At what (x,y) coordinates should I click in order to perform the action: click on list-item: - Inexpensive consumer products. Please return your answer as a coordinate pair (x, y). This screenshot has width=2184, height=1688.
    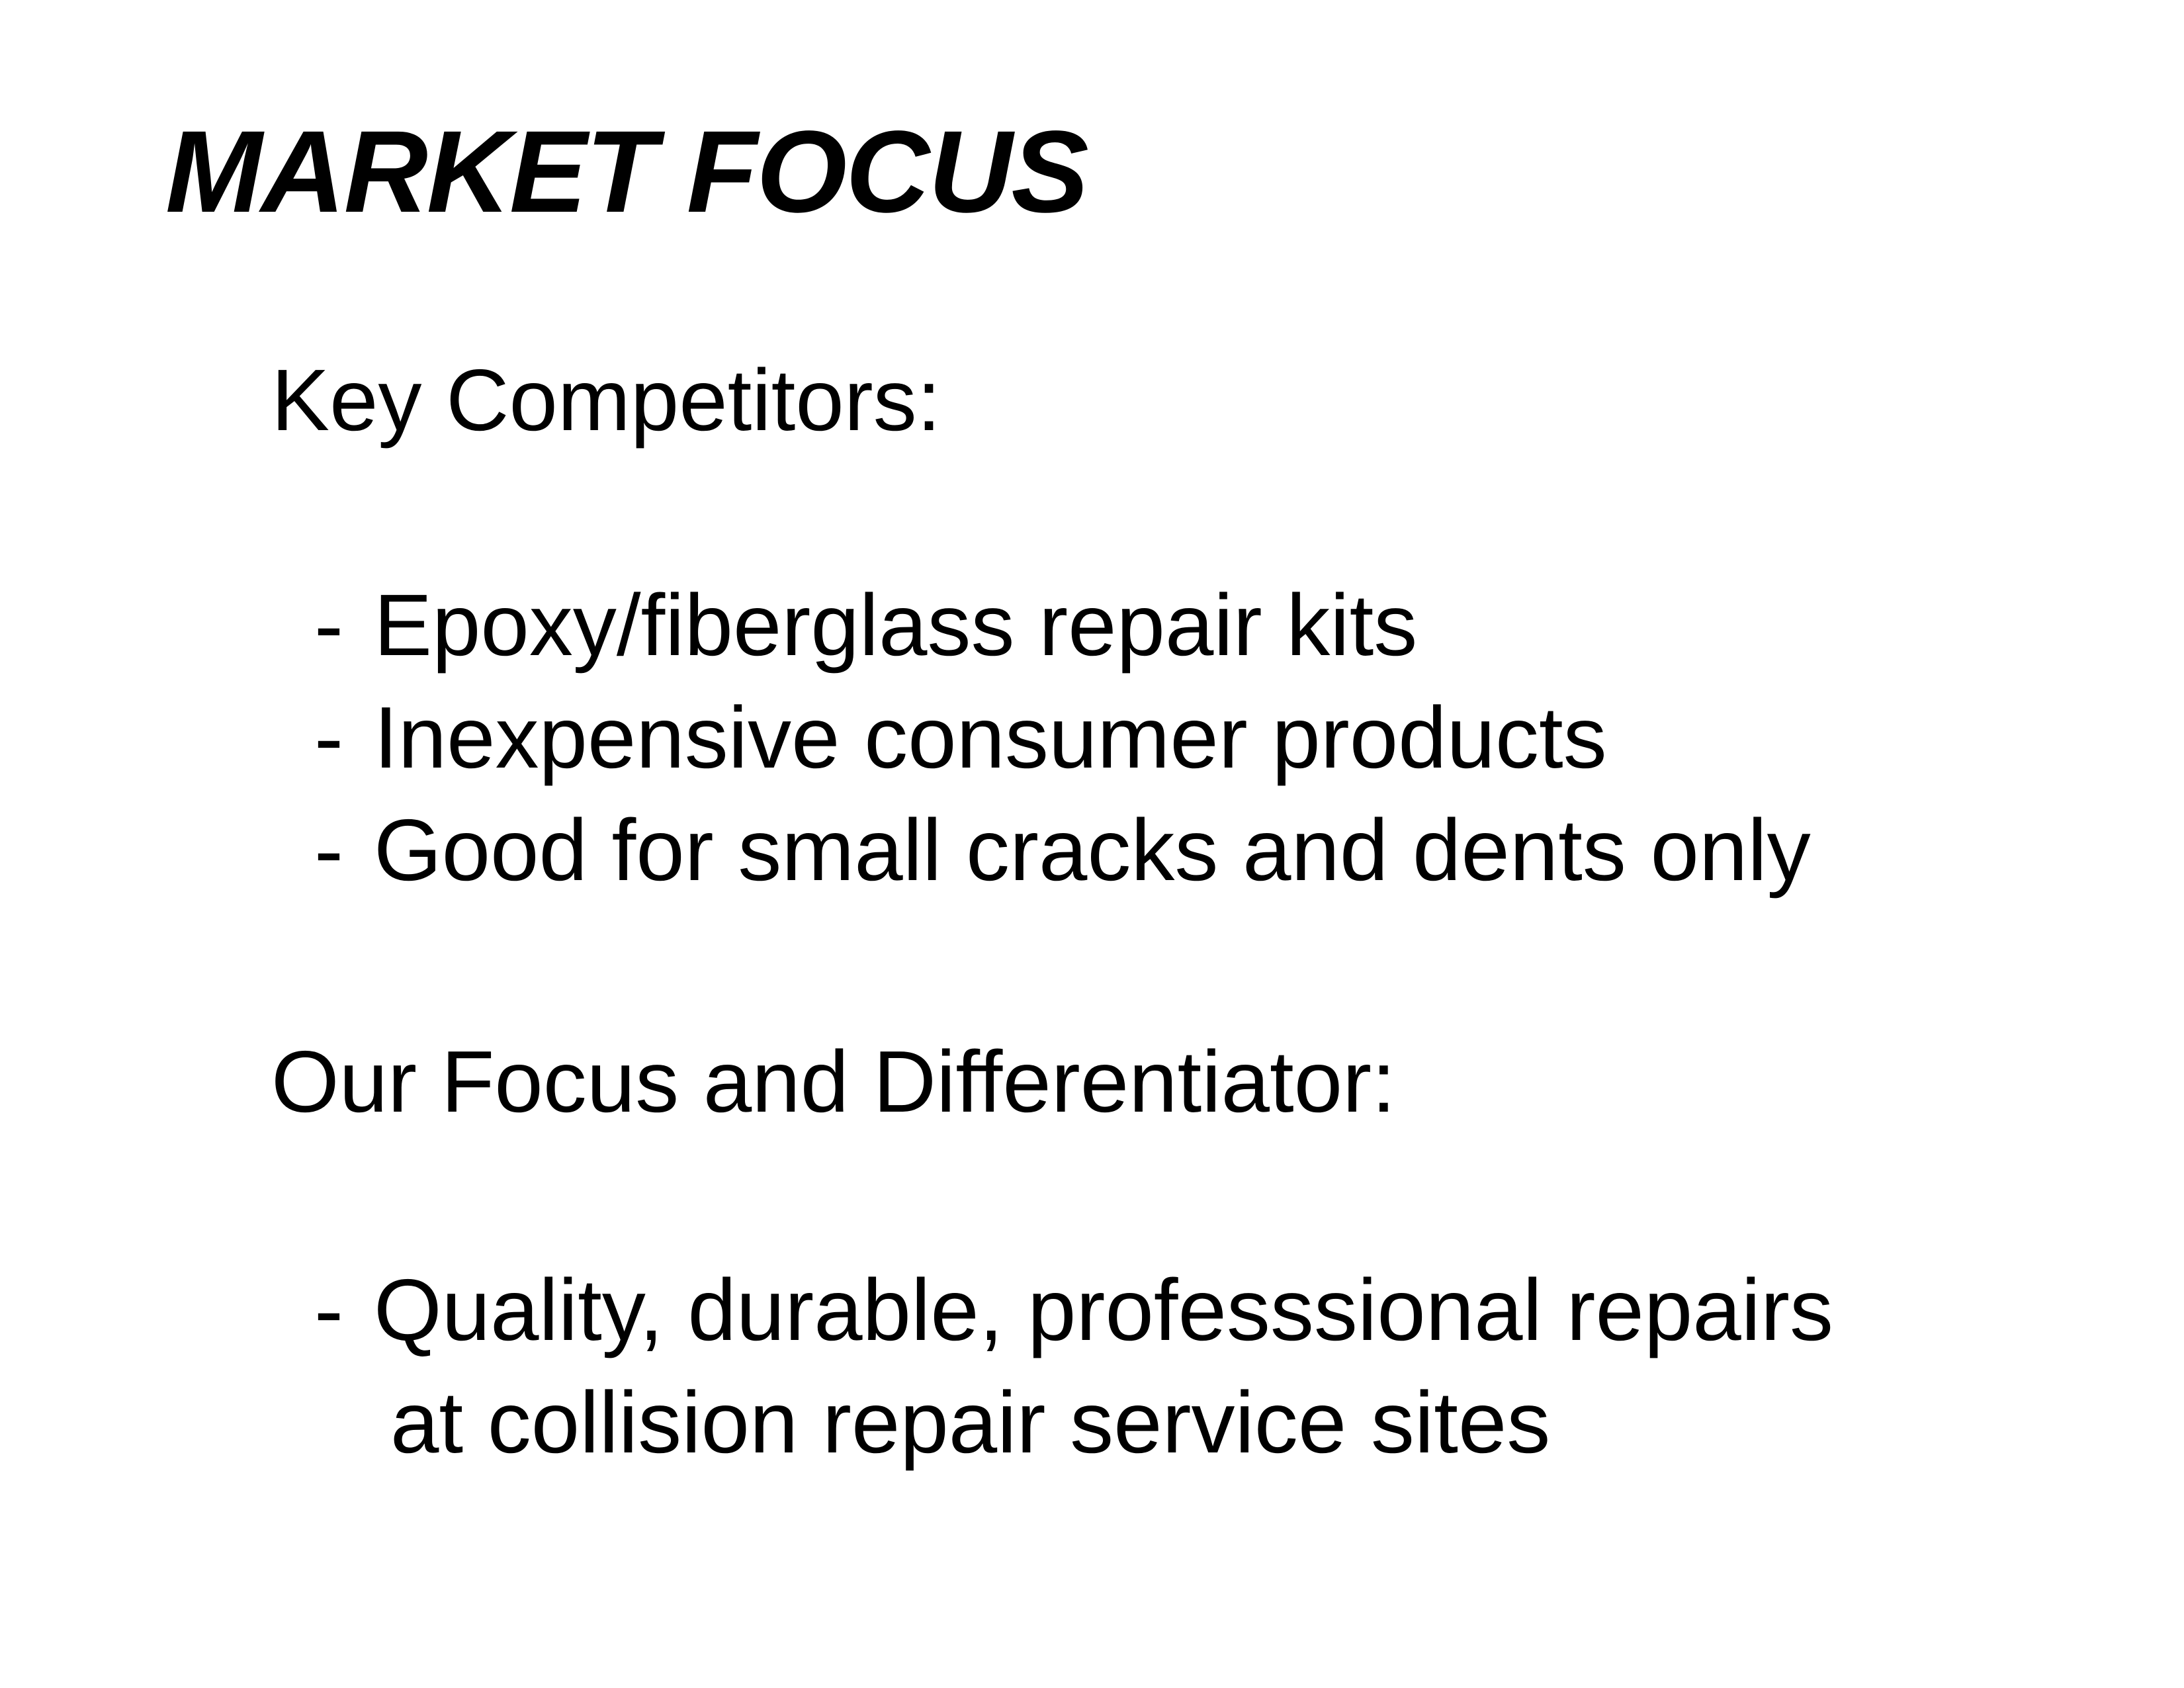
    Looking at the image, I should click on (1062, 738).